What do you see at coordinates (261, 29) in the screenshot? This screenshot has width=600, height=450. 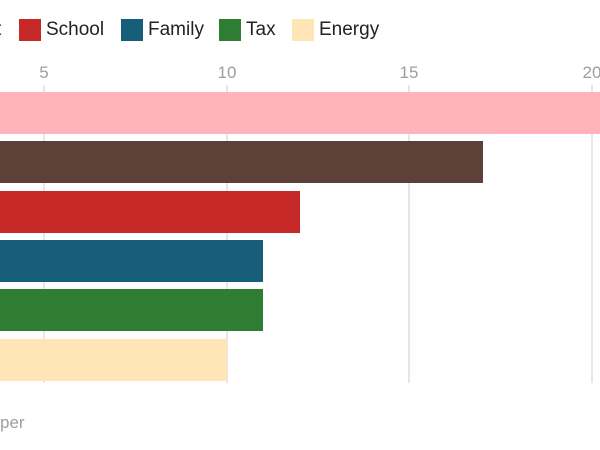 I see `legend-label: Tax` at bounding box center [261, 29].